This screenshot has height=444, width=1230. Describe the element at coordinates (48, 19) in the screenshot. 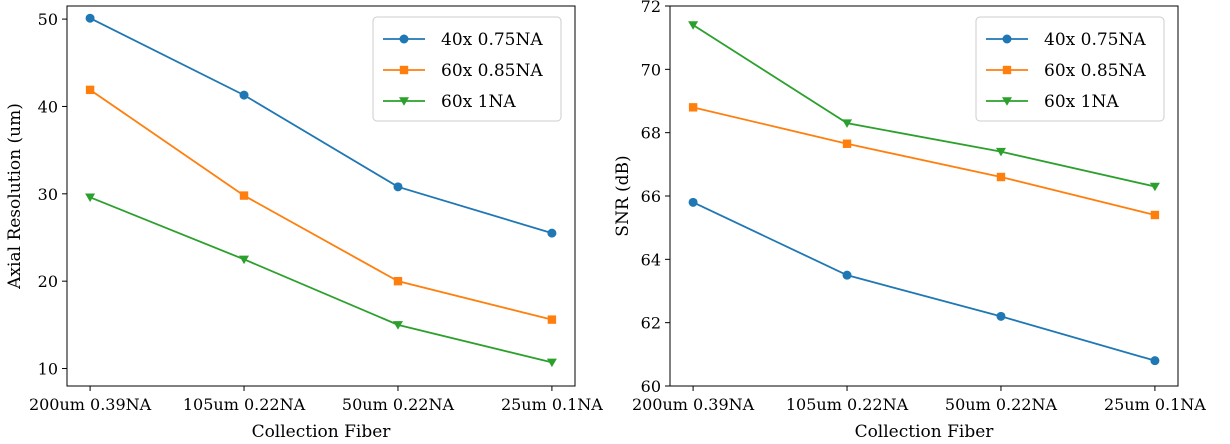

I see `y-tick-label: 50` at that location.